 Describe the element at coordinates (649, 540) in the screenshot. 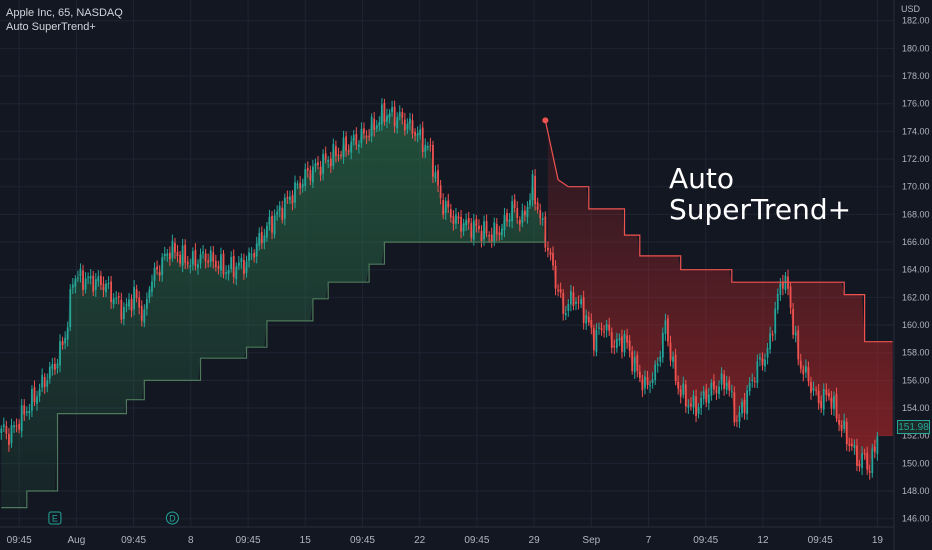

I see `x-tick-label: 7` at that location.